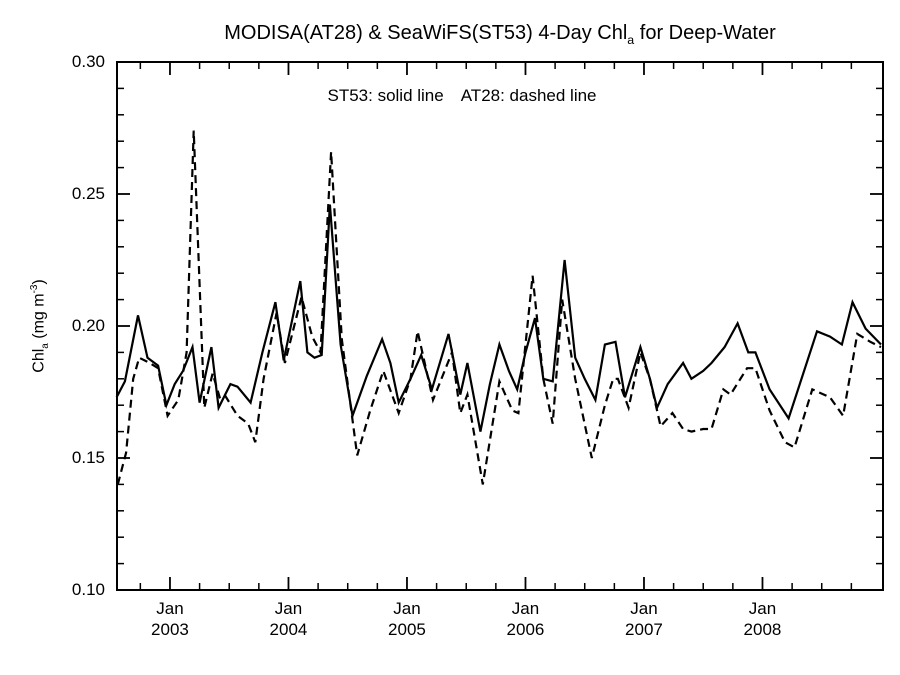 The image size is (900, 675). I want to click on x-tick-year: 2006, so click(525, 629).